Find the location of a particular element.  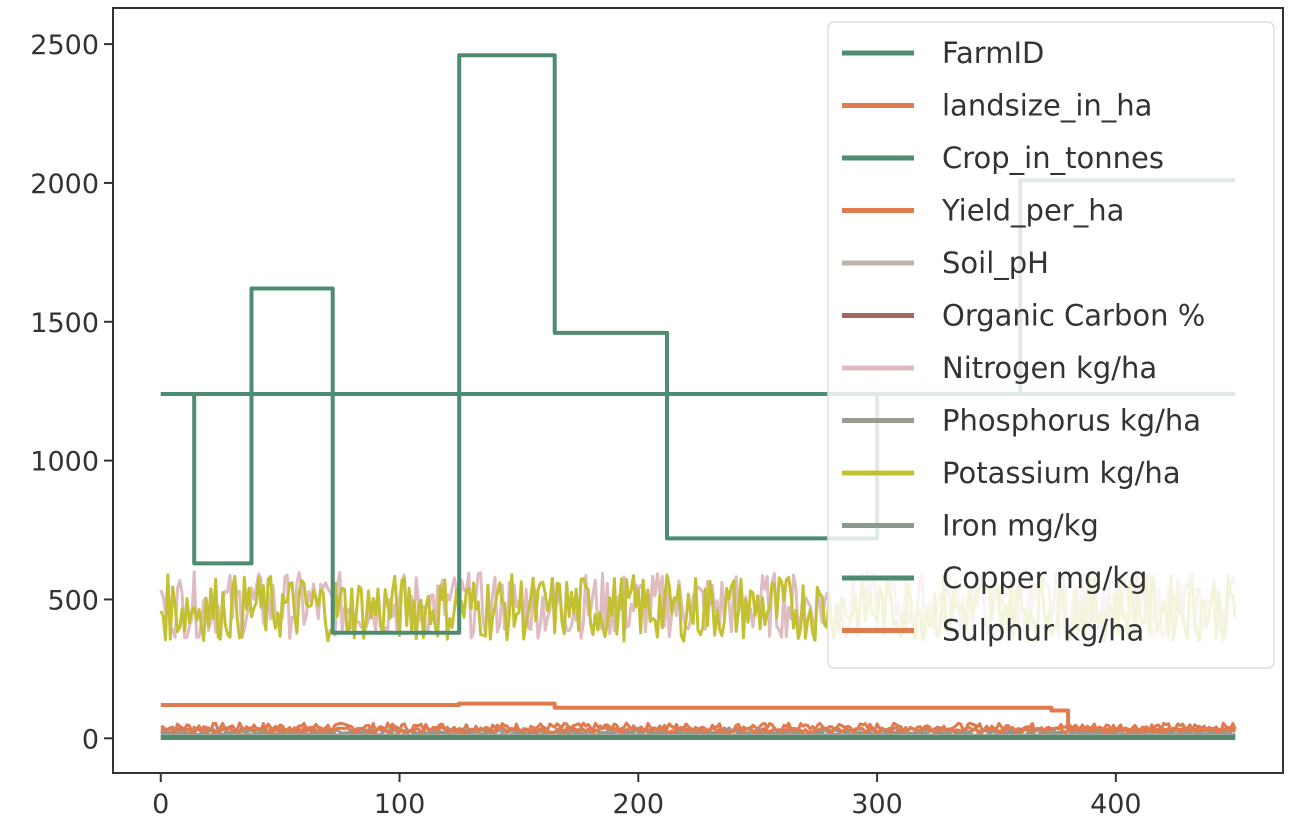

legend-label-1: landsize_in_ha is located at coordinates (1047, 106).